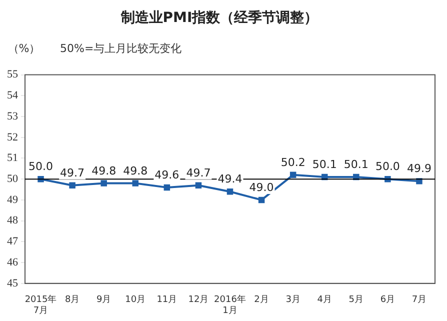 Image resolution: width=447 pixels, height=321 pixels. What do you see at coordinates (12, 220) in the screenshot?
I see `y-tick-label: 48` at bounding box center [12, 220].